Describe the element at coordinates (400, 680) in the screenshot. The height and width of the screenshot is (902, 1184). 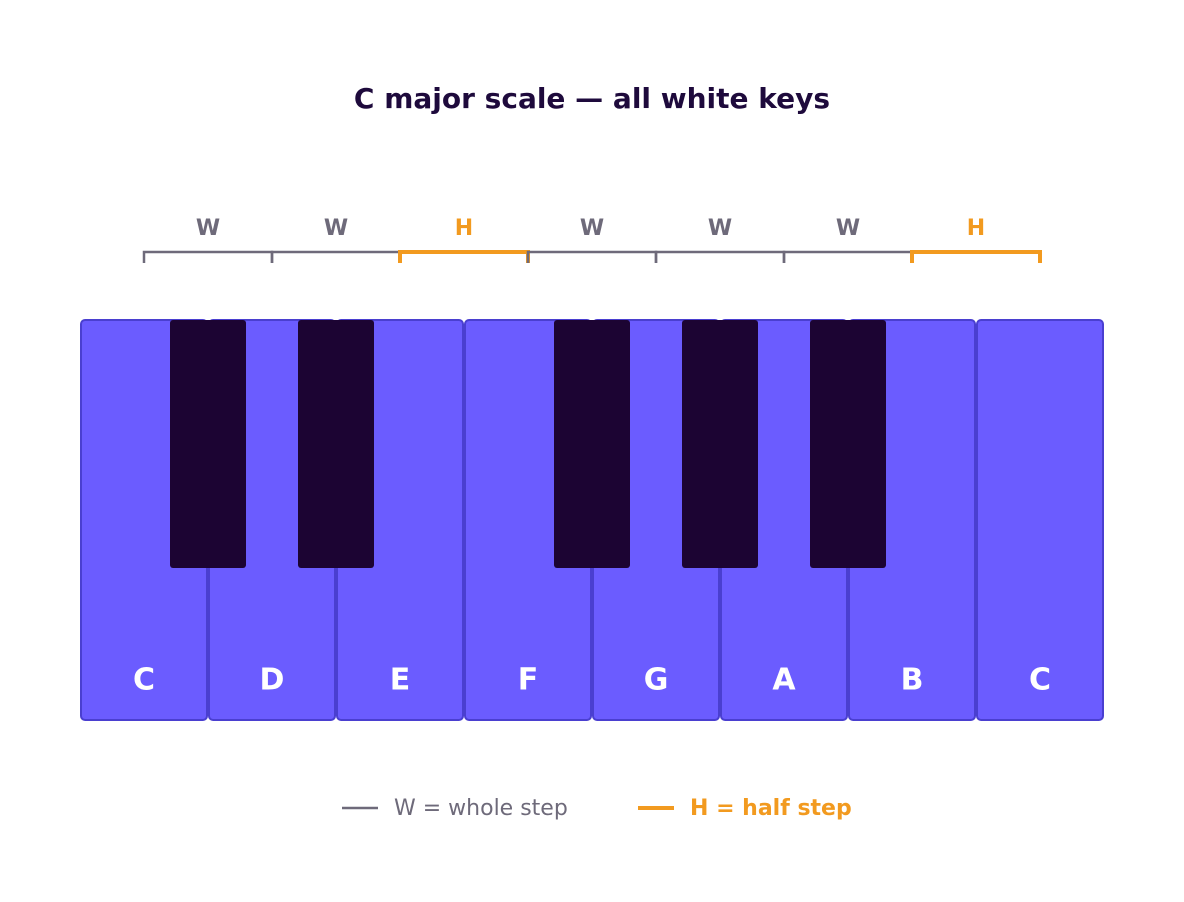
I see `key-label: E` at that location.